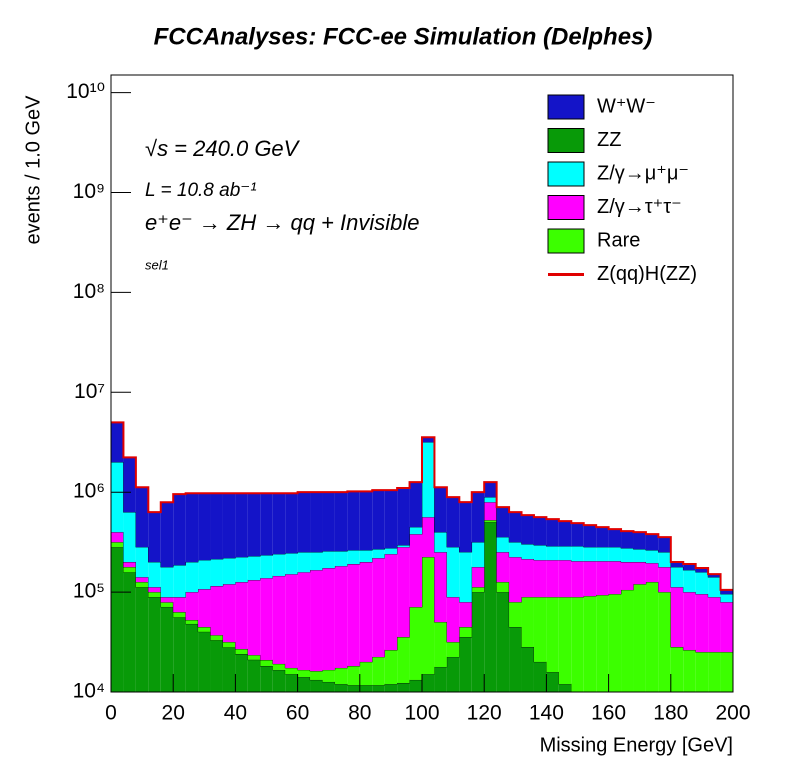 This screenshot has height=772, width=796. What do you see at coordinates (89, 291) in the screenshot?
I see `y-tick-label: 10⁸` at bounding box center [89, 291].